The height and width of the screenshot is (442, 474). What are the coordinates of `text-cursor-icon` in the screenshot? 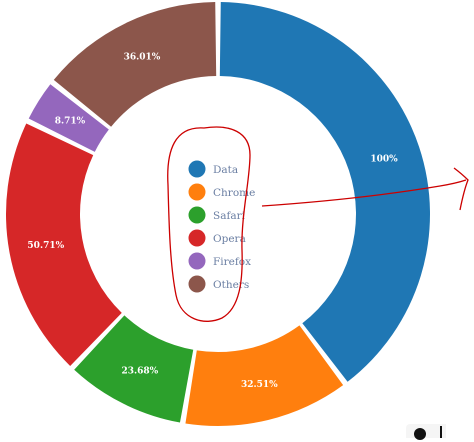 It's located at (441, 432).